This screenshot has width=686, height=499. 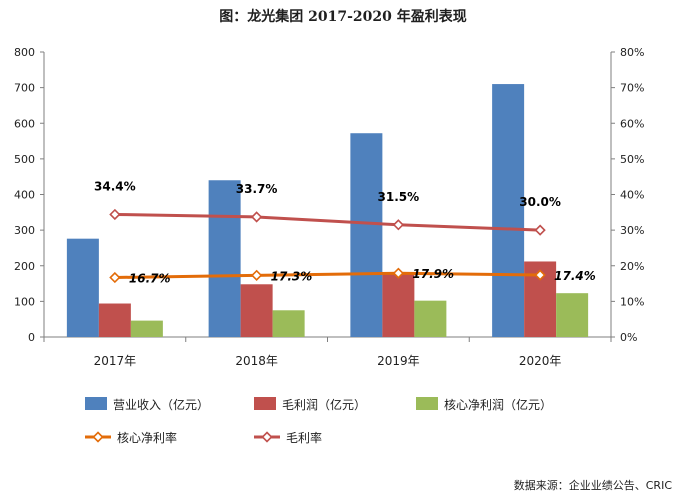 I want to click on y-left-tick-label: 0, so click(x=31, y=337).